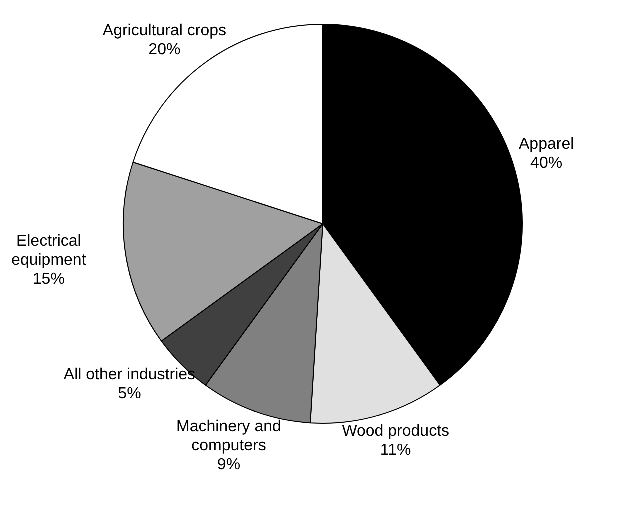 The height and width of the screenshot is (508, 622). I want to click on slice-label: All other industries, so click(130, 374).